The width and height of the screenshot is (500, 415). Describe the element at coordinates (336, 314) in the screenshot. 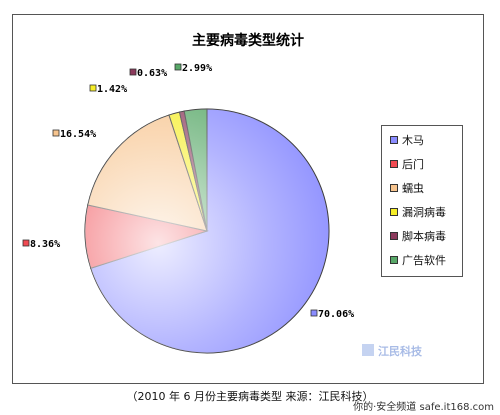

I see `data-label-0: 70.06%` at that location.